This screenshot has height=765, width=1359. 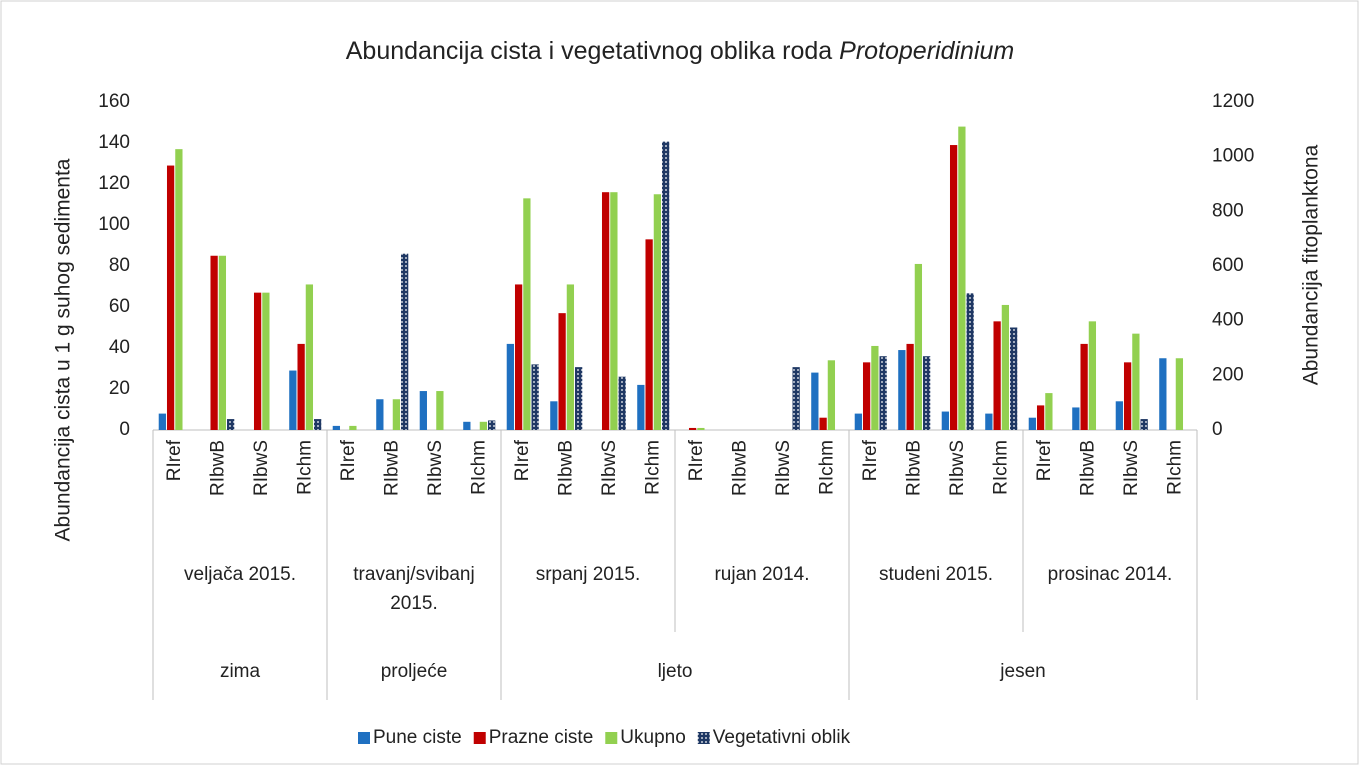 What do you see at coordinates (414, 589) in the screenshot?
I see `month-label: travanj/svibanj 2015.` at bounding box center [414, 589].